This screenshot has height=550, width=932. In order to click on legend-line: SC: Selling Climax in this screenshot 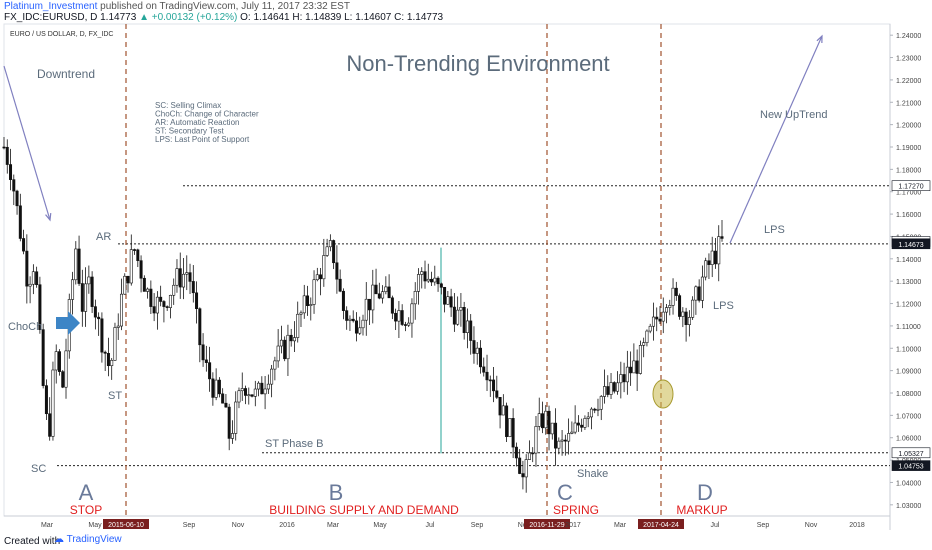, I will do `click(188, 105)`.